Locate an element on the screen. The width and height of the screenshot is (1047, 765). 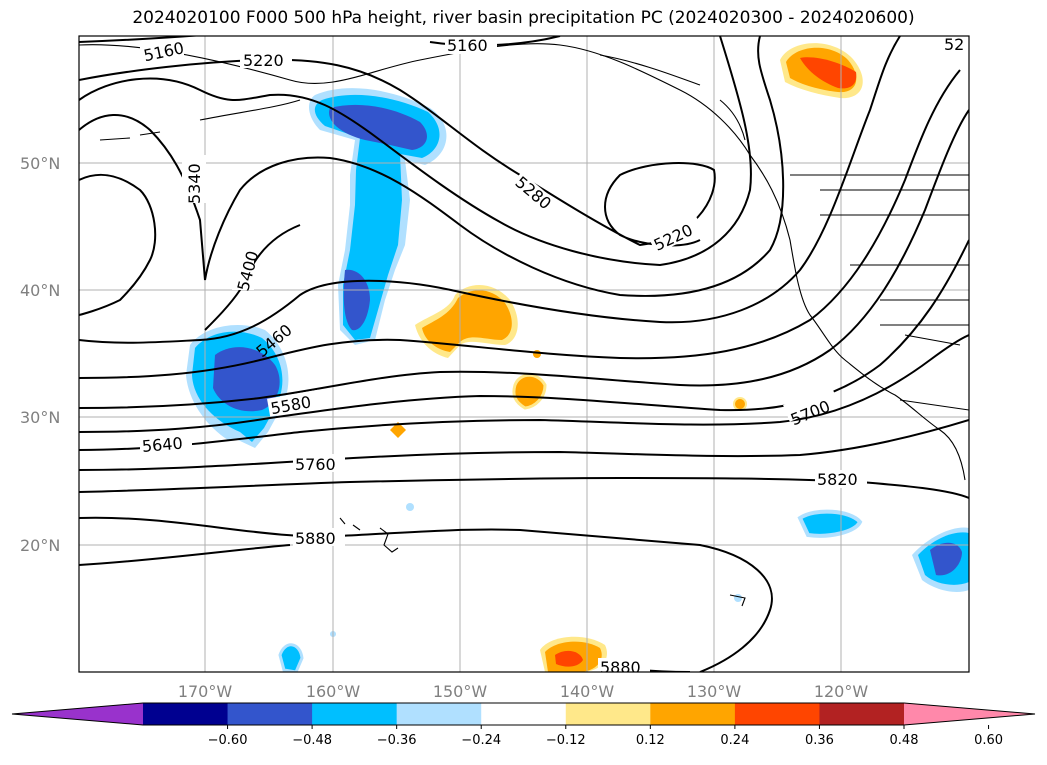
colorbar is located at coordinates (523, 714).